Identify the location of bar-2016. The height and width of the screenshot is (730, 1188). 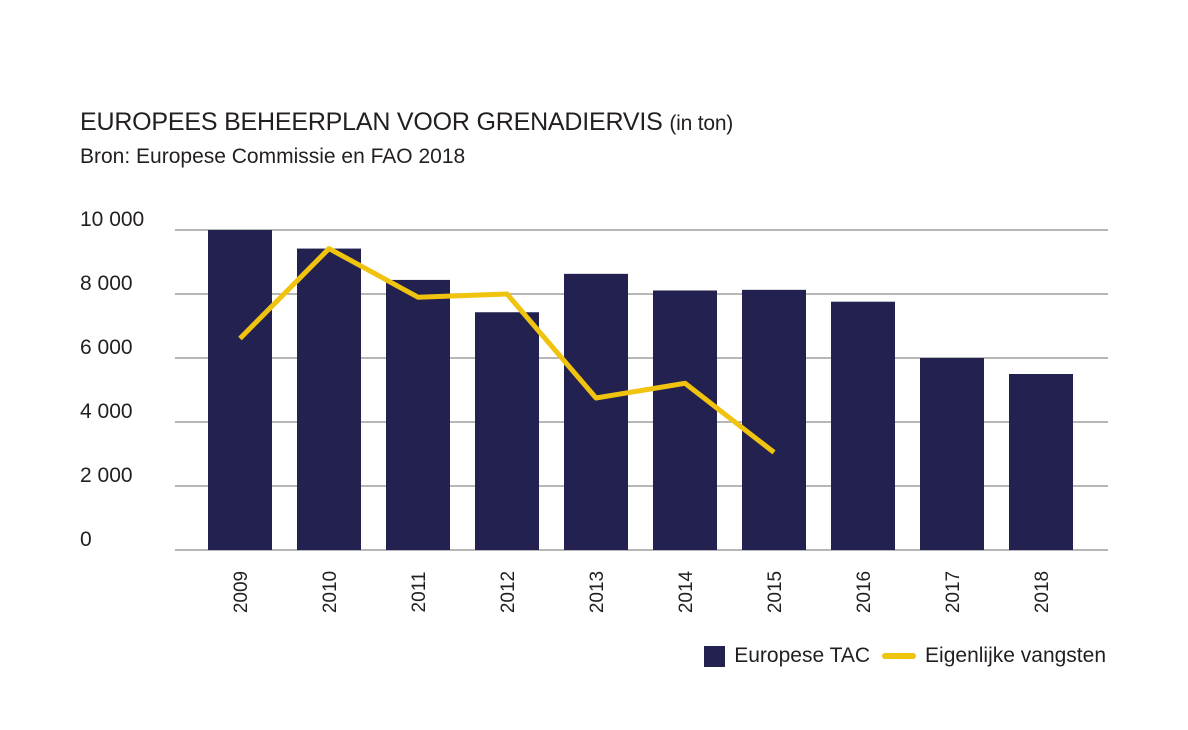
(863, 425).